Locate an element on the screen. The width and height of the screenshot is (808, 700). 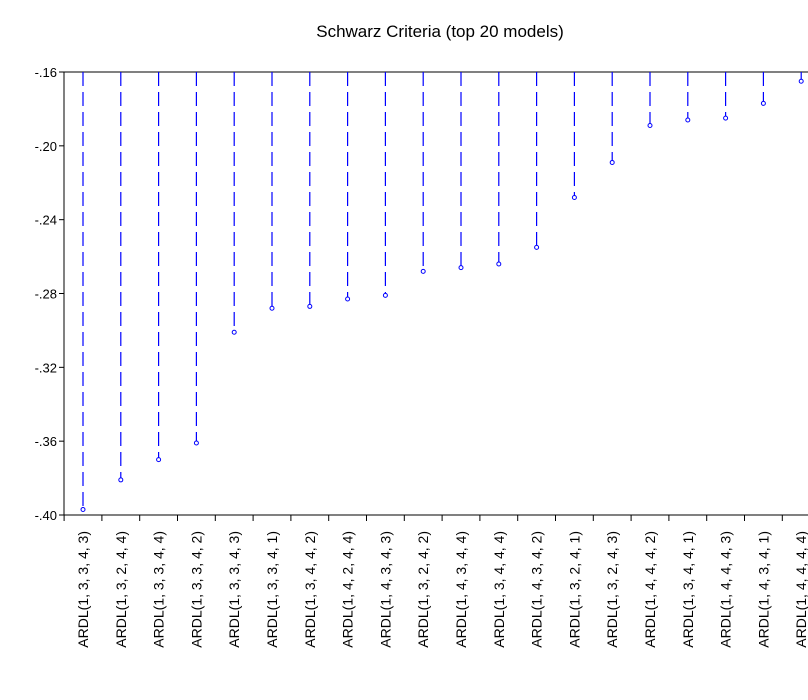
x-category-label: ARDL(1, 4, 4, 4, 4) is located at coordinates (800, 589).